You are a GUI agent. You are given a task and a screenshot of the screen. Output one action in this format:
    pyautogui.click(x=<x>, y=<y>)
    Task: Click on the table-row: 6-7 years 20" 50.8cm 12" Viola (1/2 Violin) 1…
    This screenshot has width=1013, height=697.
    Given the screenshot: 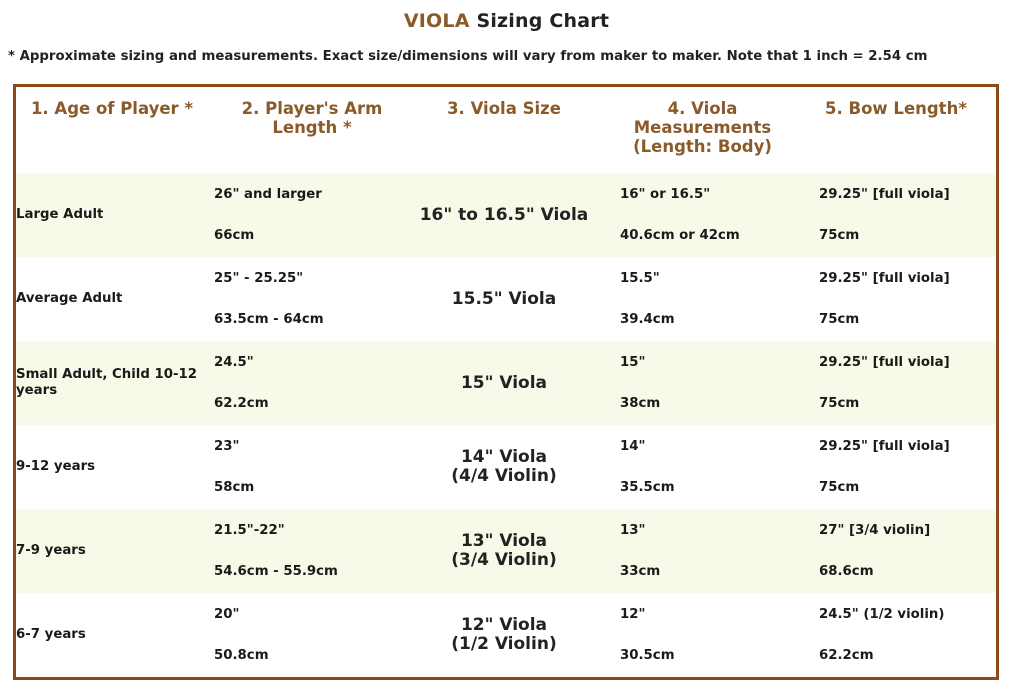 What is the action you would take?
    pyautogui.click(x=506, y=635)
    